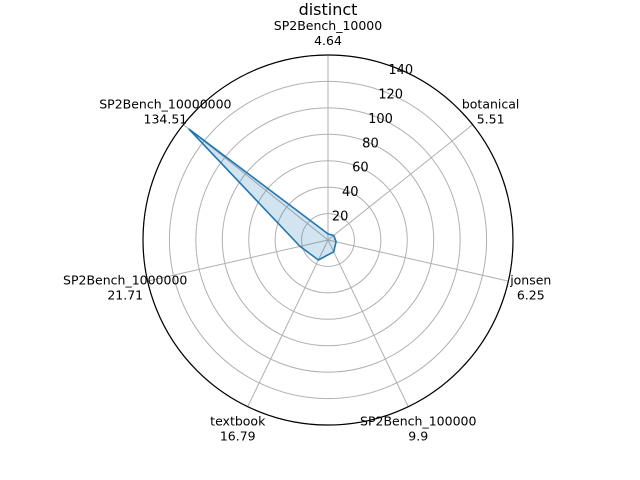  Describe the element at coordinates (350, 192) in the screenshot. I see `rtick-label-1: 40` at that location.